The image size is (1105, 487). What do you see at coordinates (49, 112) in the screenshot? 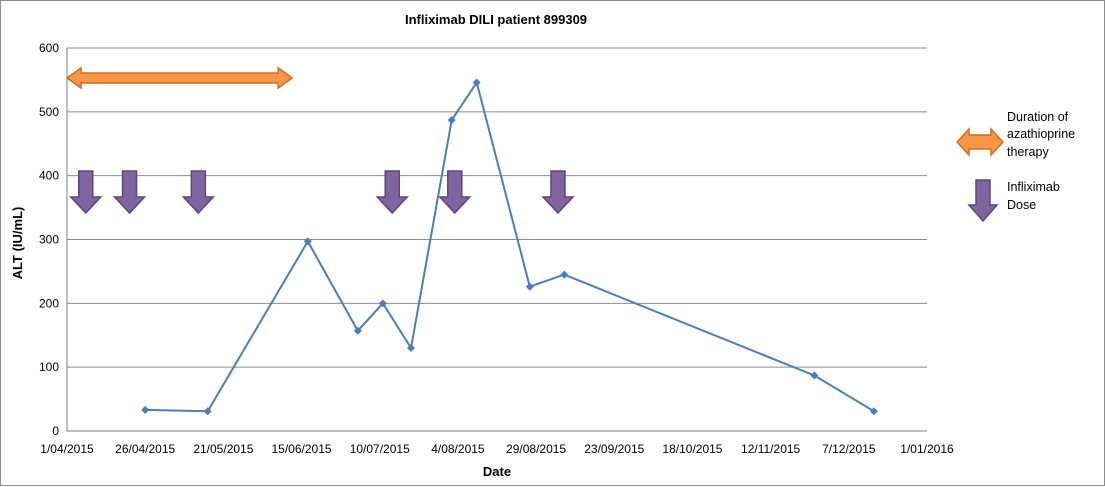
I see `y-tick-label: 500` at bounding box center [49, 112].